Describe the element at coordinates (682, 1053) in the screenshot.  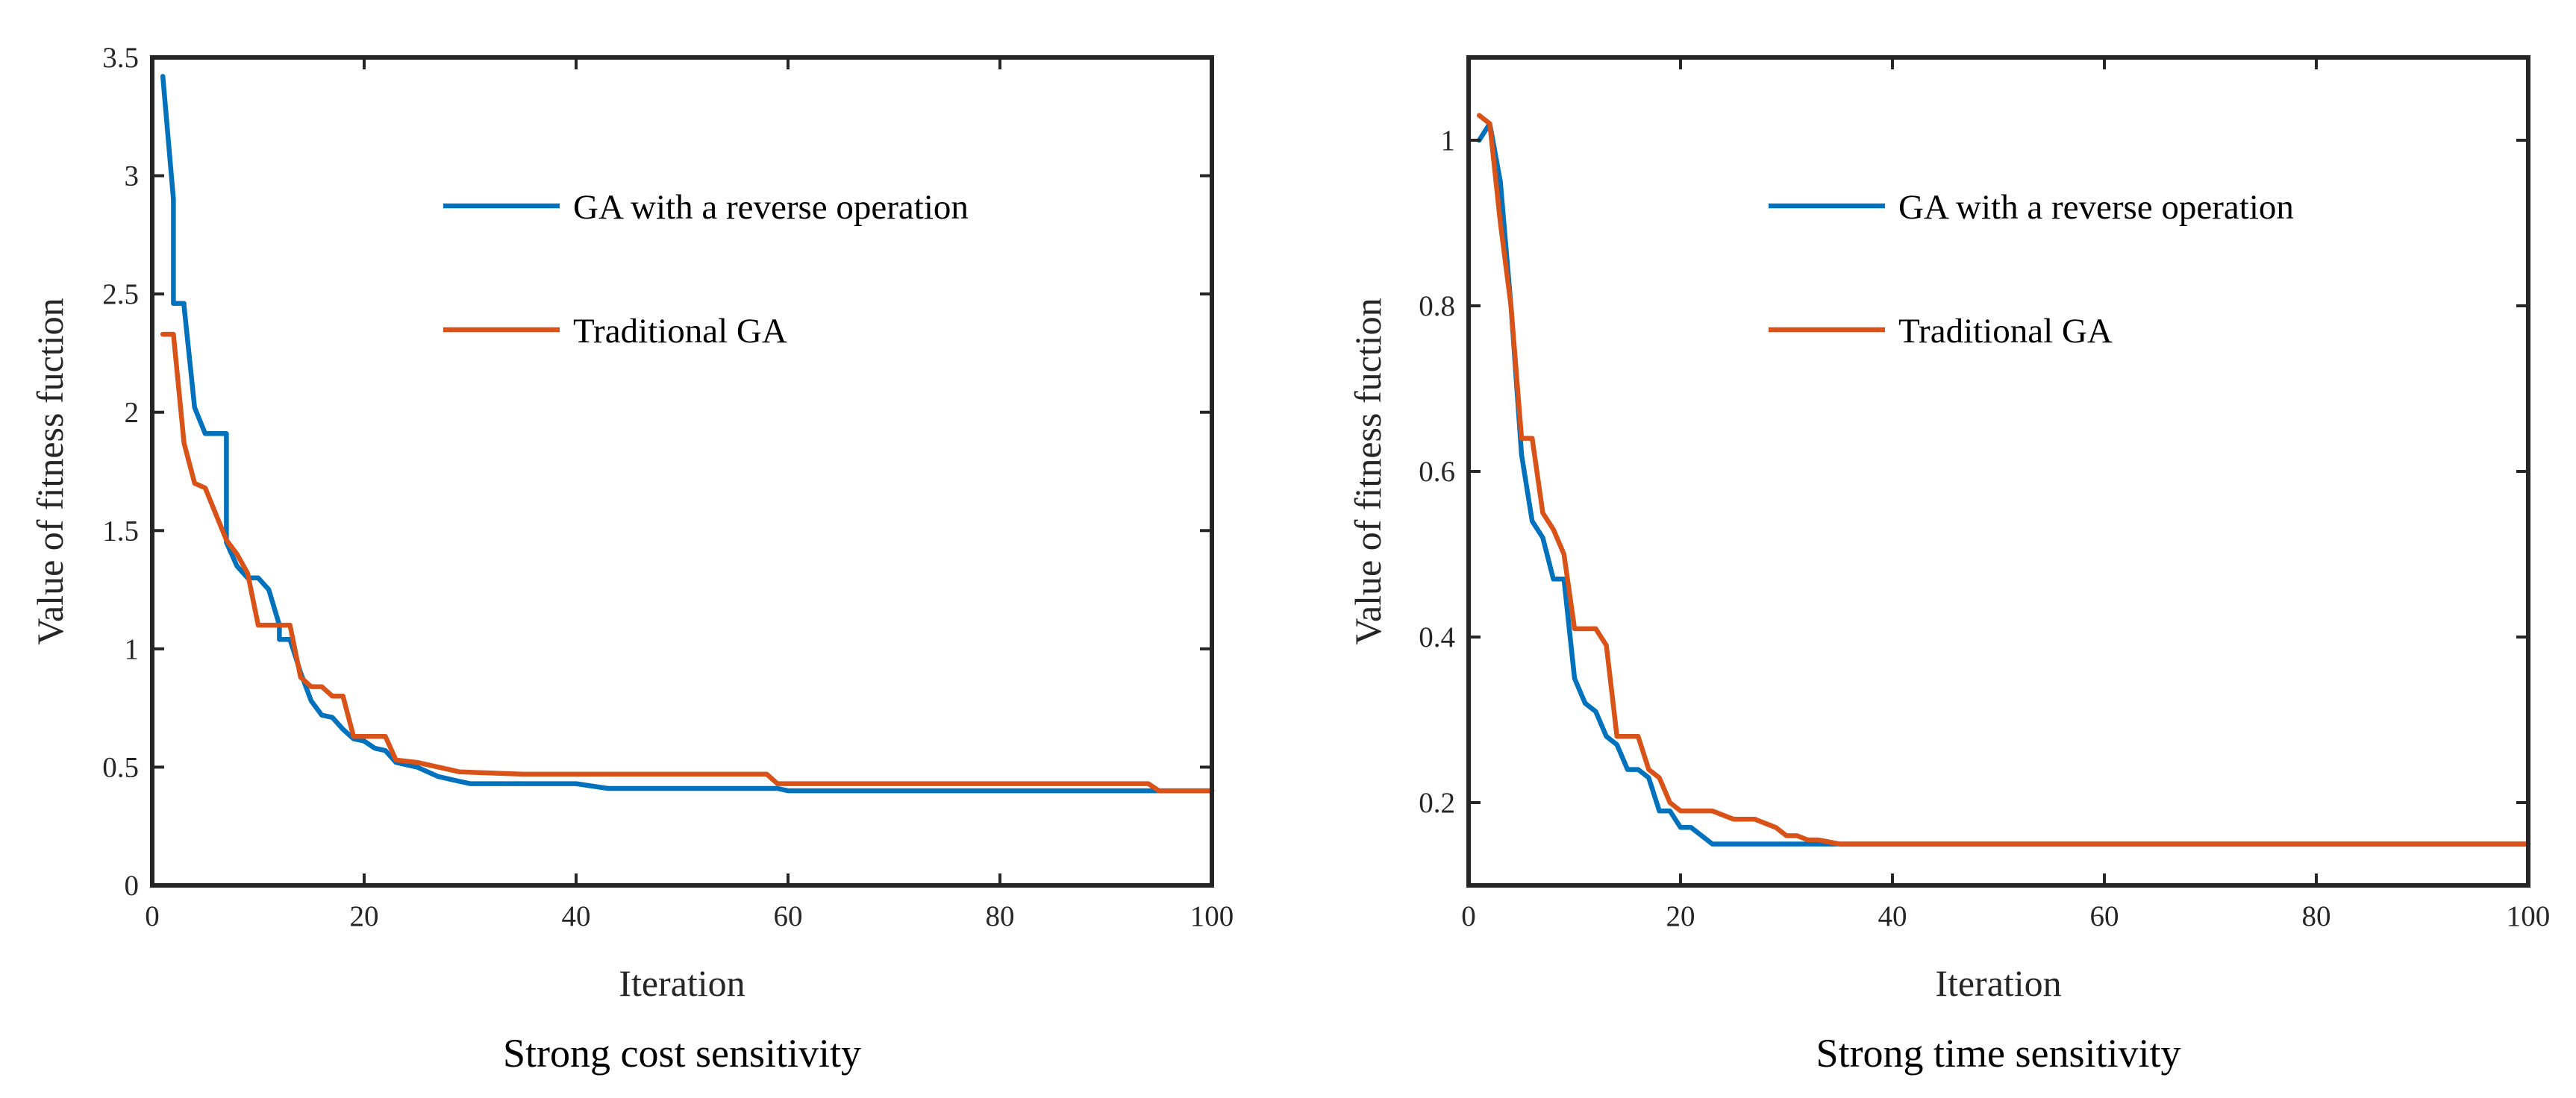
I see `chart-caption: Strong cost sensitivity` at that location.